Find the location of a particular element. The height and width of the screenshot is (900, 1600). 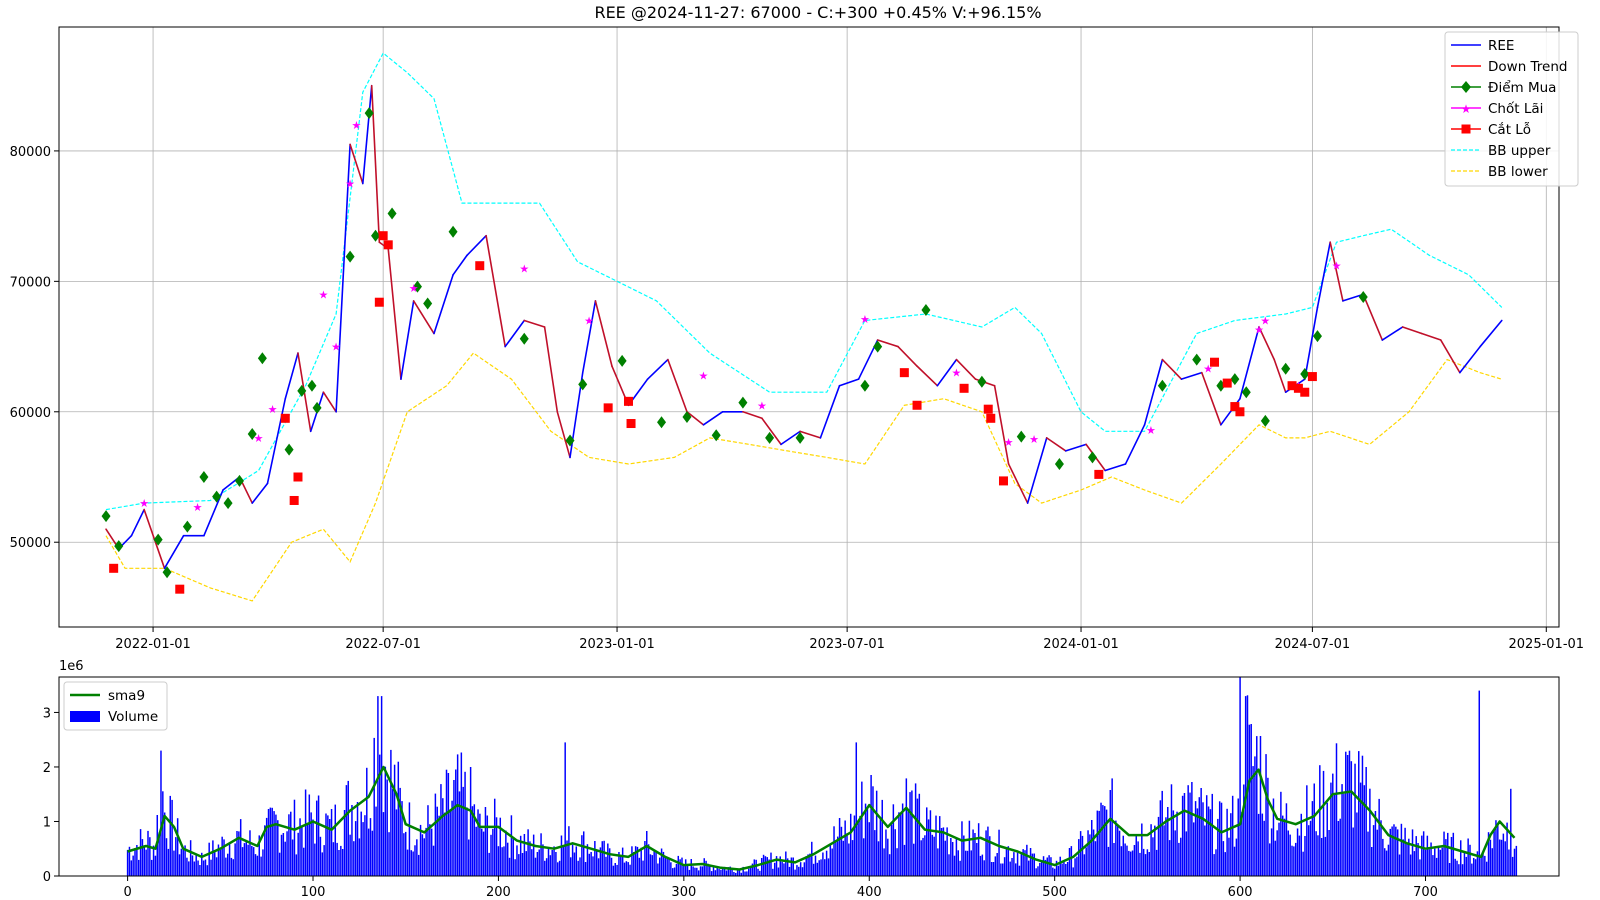

down-trend-segment is located at coordinates (551, 369).